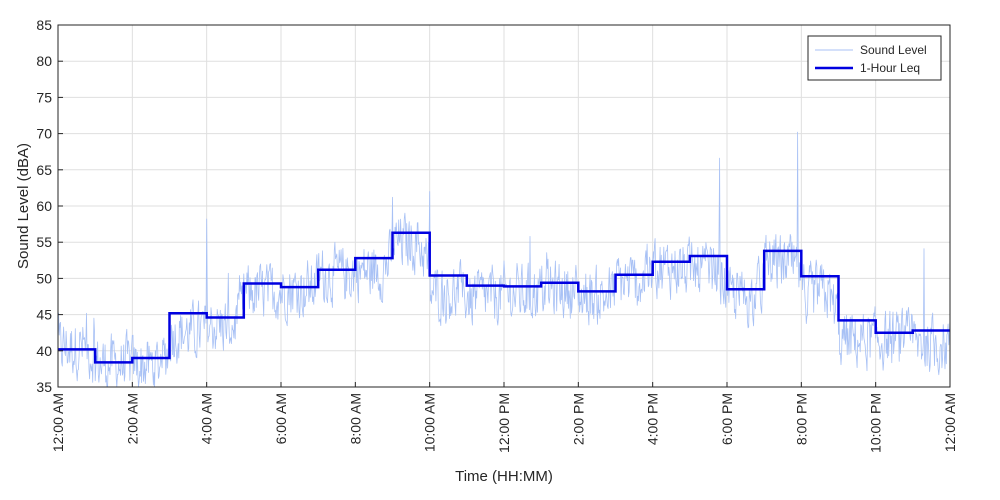 The width and height of the screenshot is (1000, 500). Describe the element at coordinates (44, 278) in the screenshot. I see `y-tick-label: 50` at that location.